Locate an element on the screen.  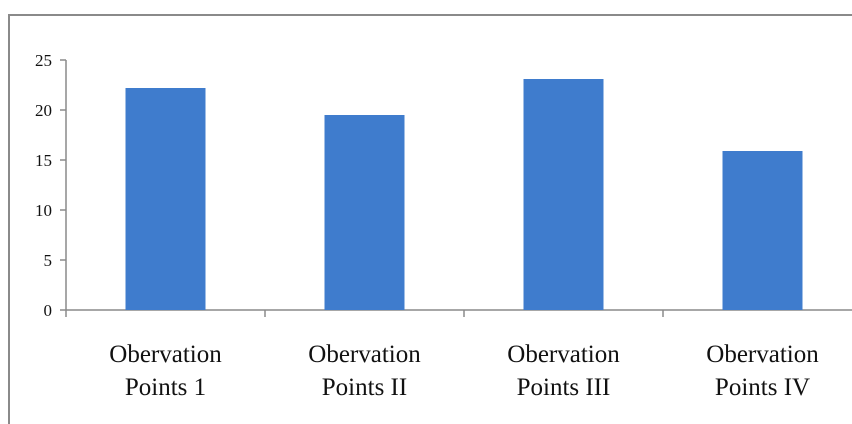
x-category-label: Points II is located at coordinates (364, 387).